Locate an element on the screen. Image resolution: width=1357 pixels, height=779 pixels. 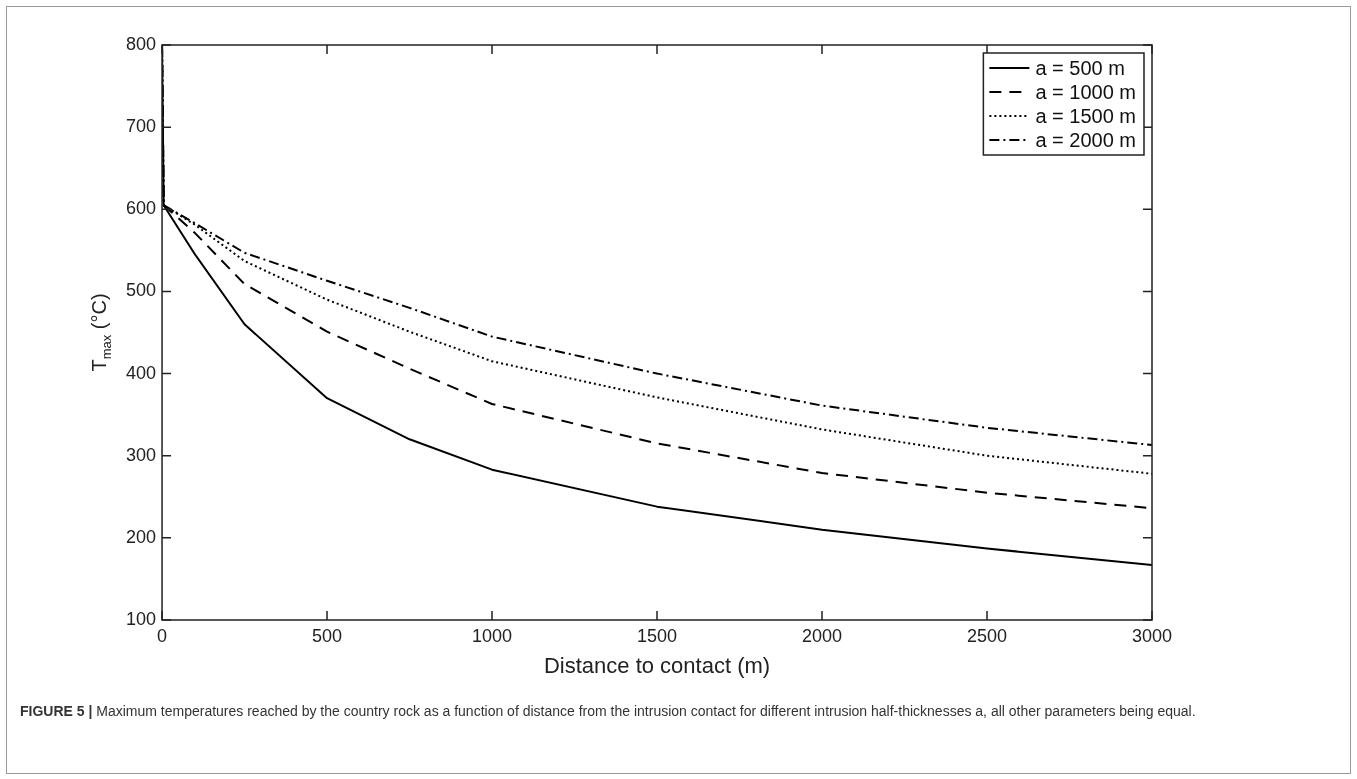
legend-label: a = 1500 m is located at coordinates (1085, 115).